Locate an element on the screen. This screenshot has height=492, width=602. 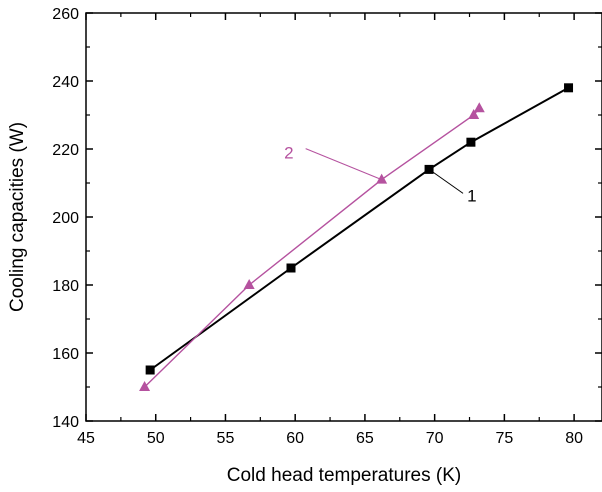
annotations: 12 is located at coordinates (380, 175).